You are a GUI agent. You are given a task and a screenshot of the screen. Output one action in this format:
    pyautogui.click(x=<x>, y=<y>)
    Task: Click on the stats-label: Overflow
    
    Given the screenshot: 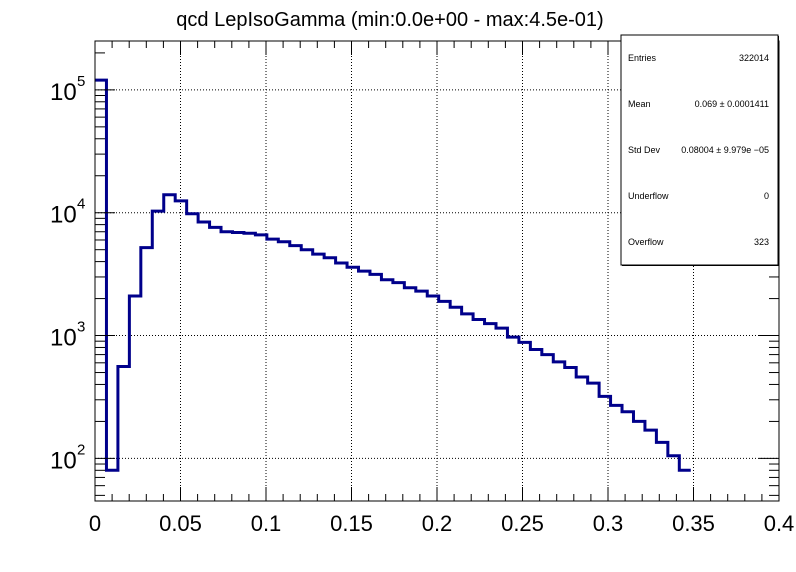 What is the action you would take?
    pyautogui.click(x=646, y=242)
    